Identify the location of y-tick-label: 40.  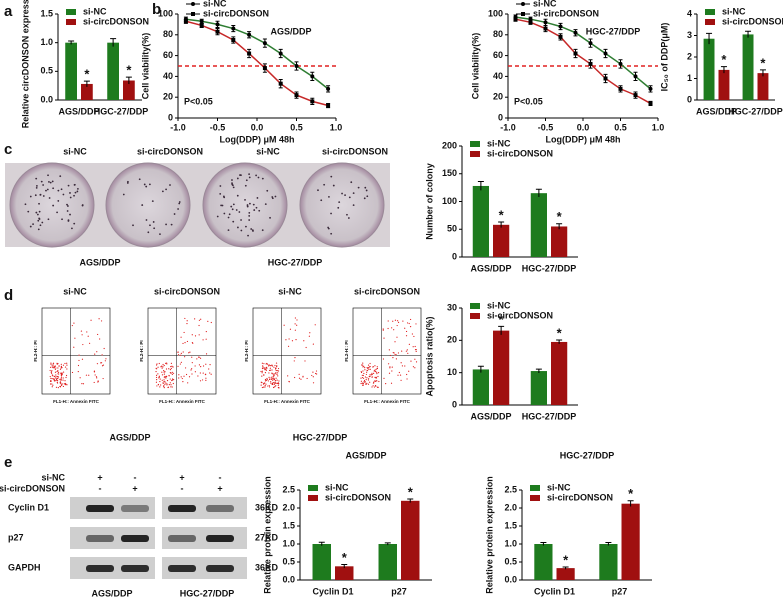
(498, 76).